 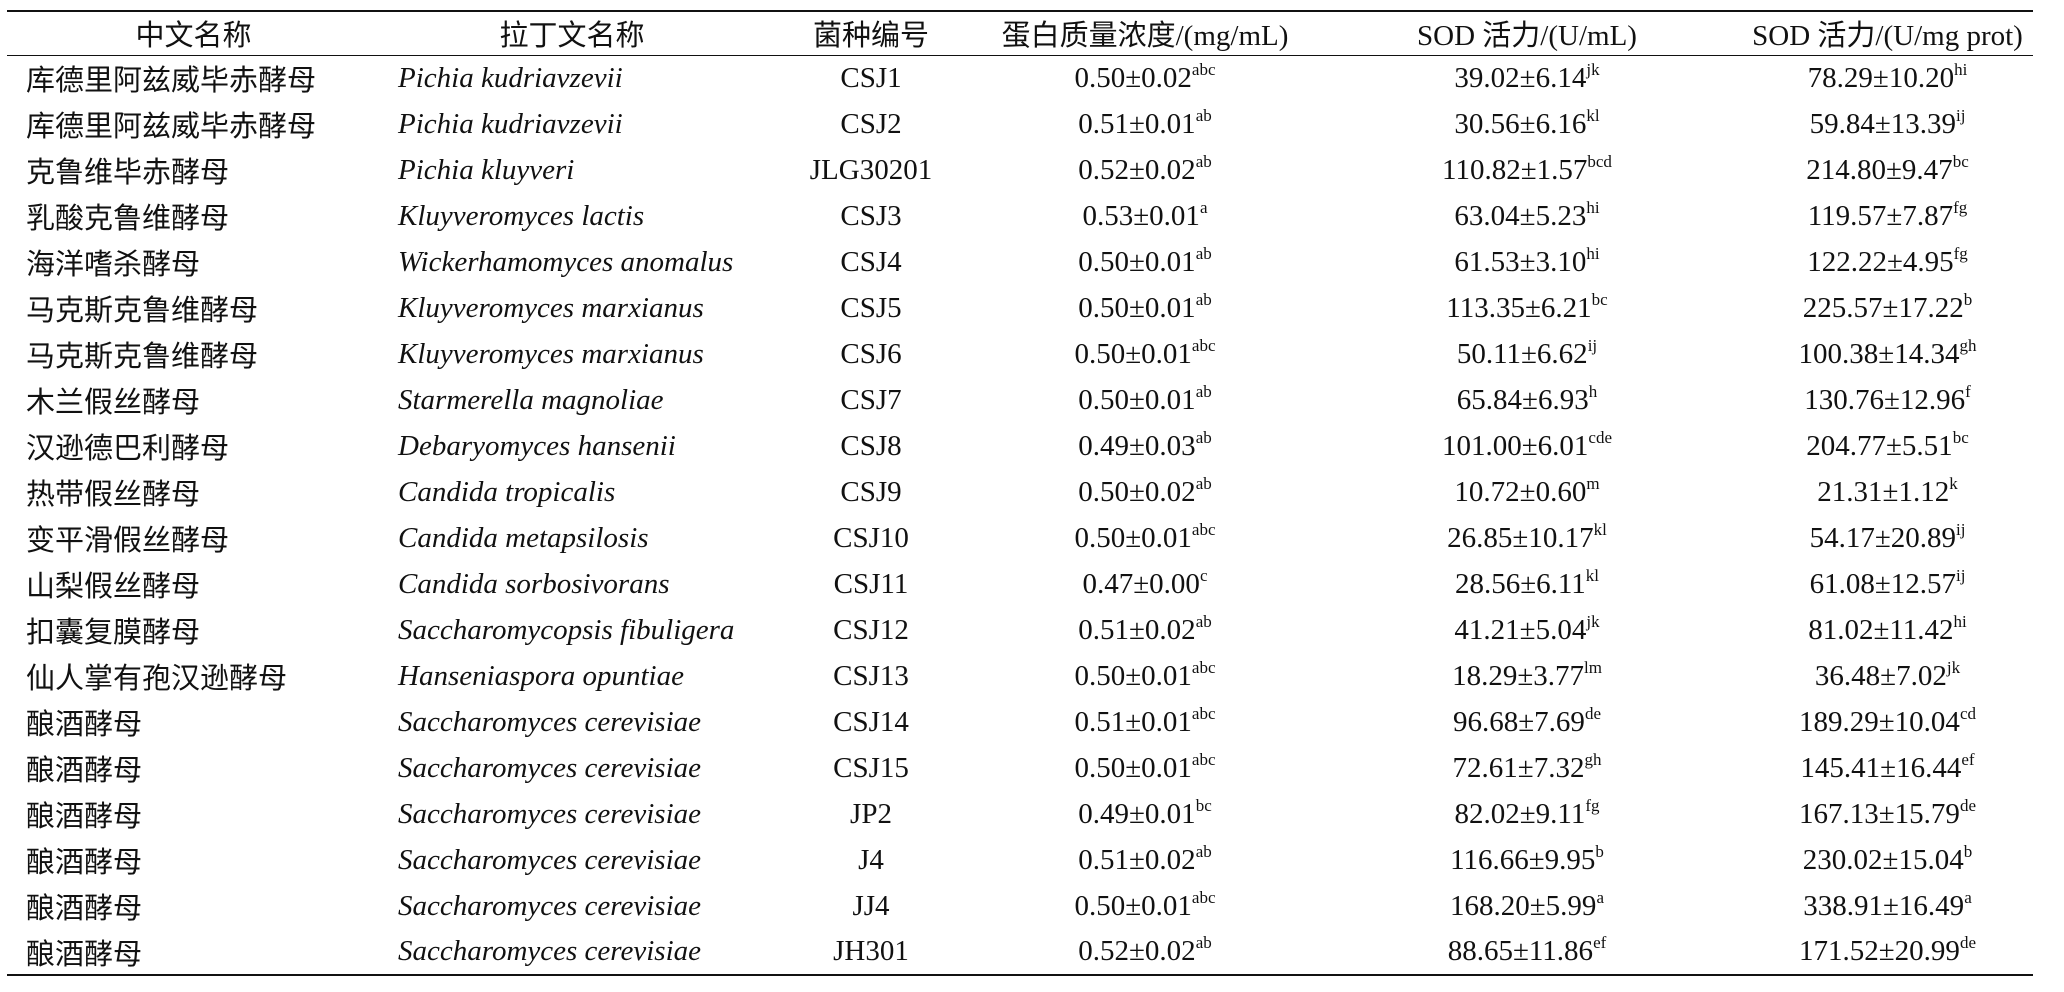 I want to click on chinese-name: 马克斯克鲁维酵母, so click(x=142, y=357).